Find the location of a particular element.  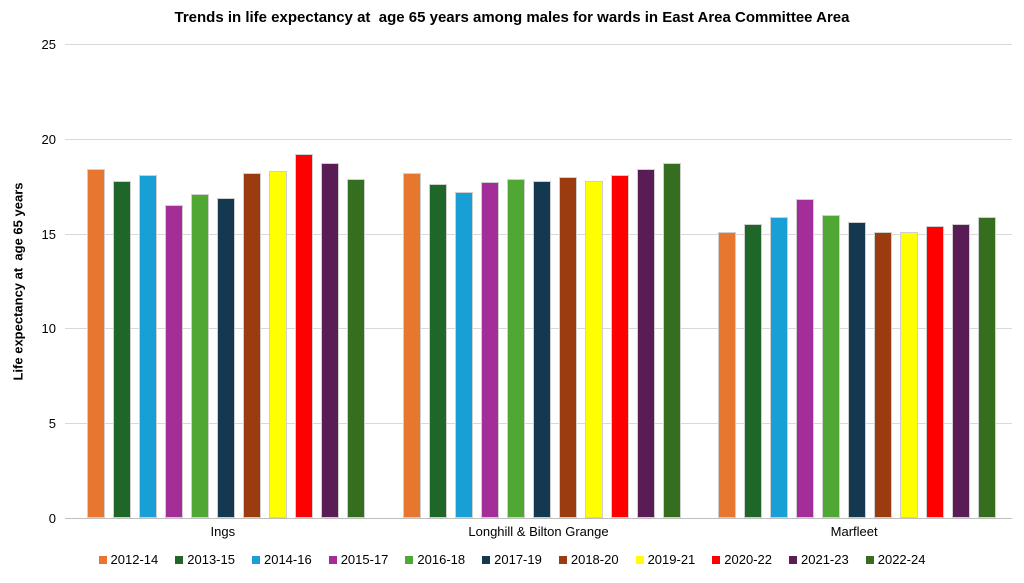

bar-2012-14-marfleet is located at coordinates (727, 374).